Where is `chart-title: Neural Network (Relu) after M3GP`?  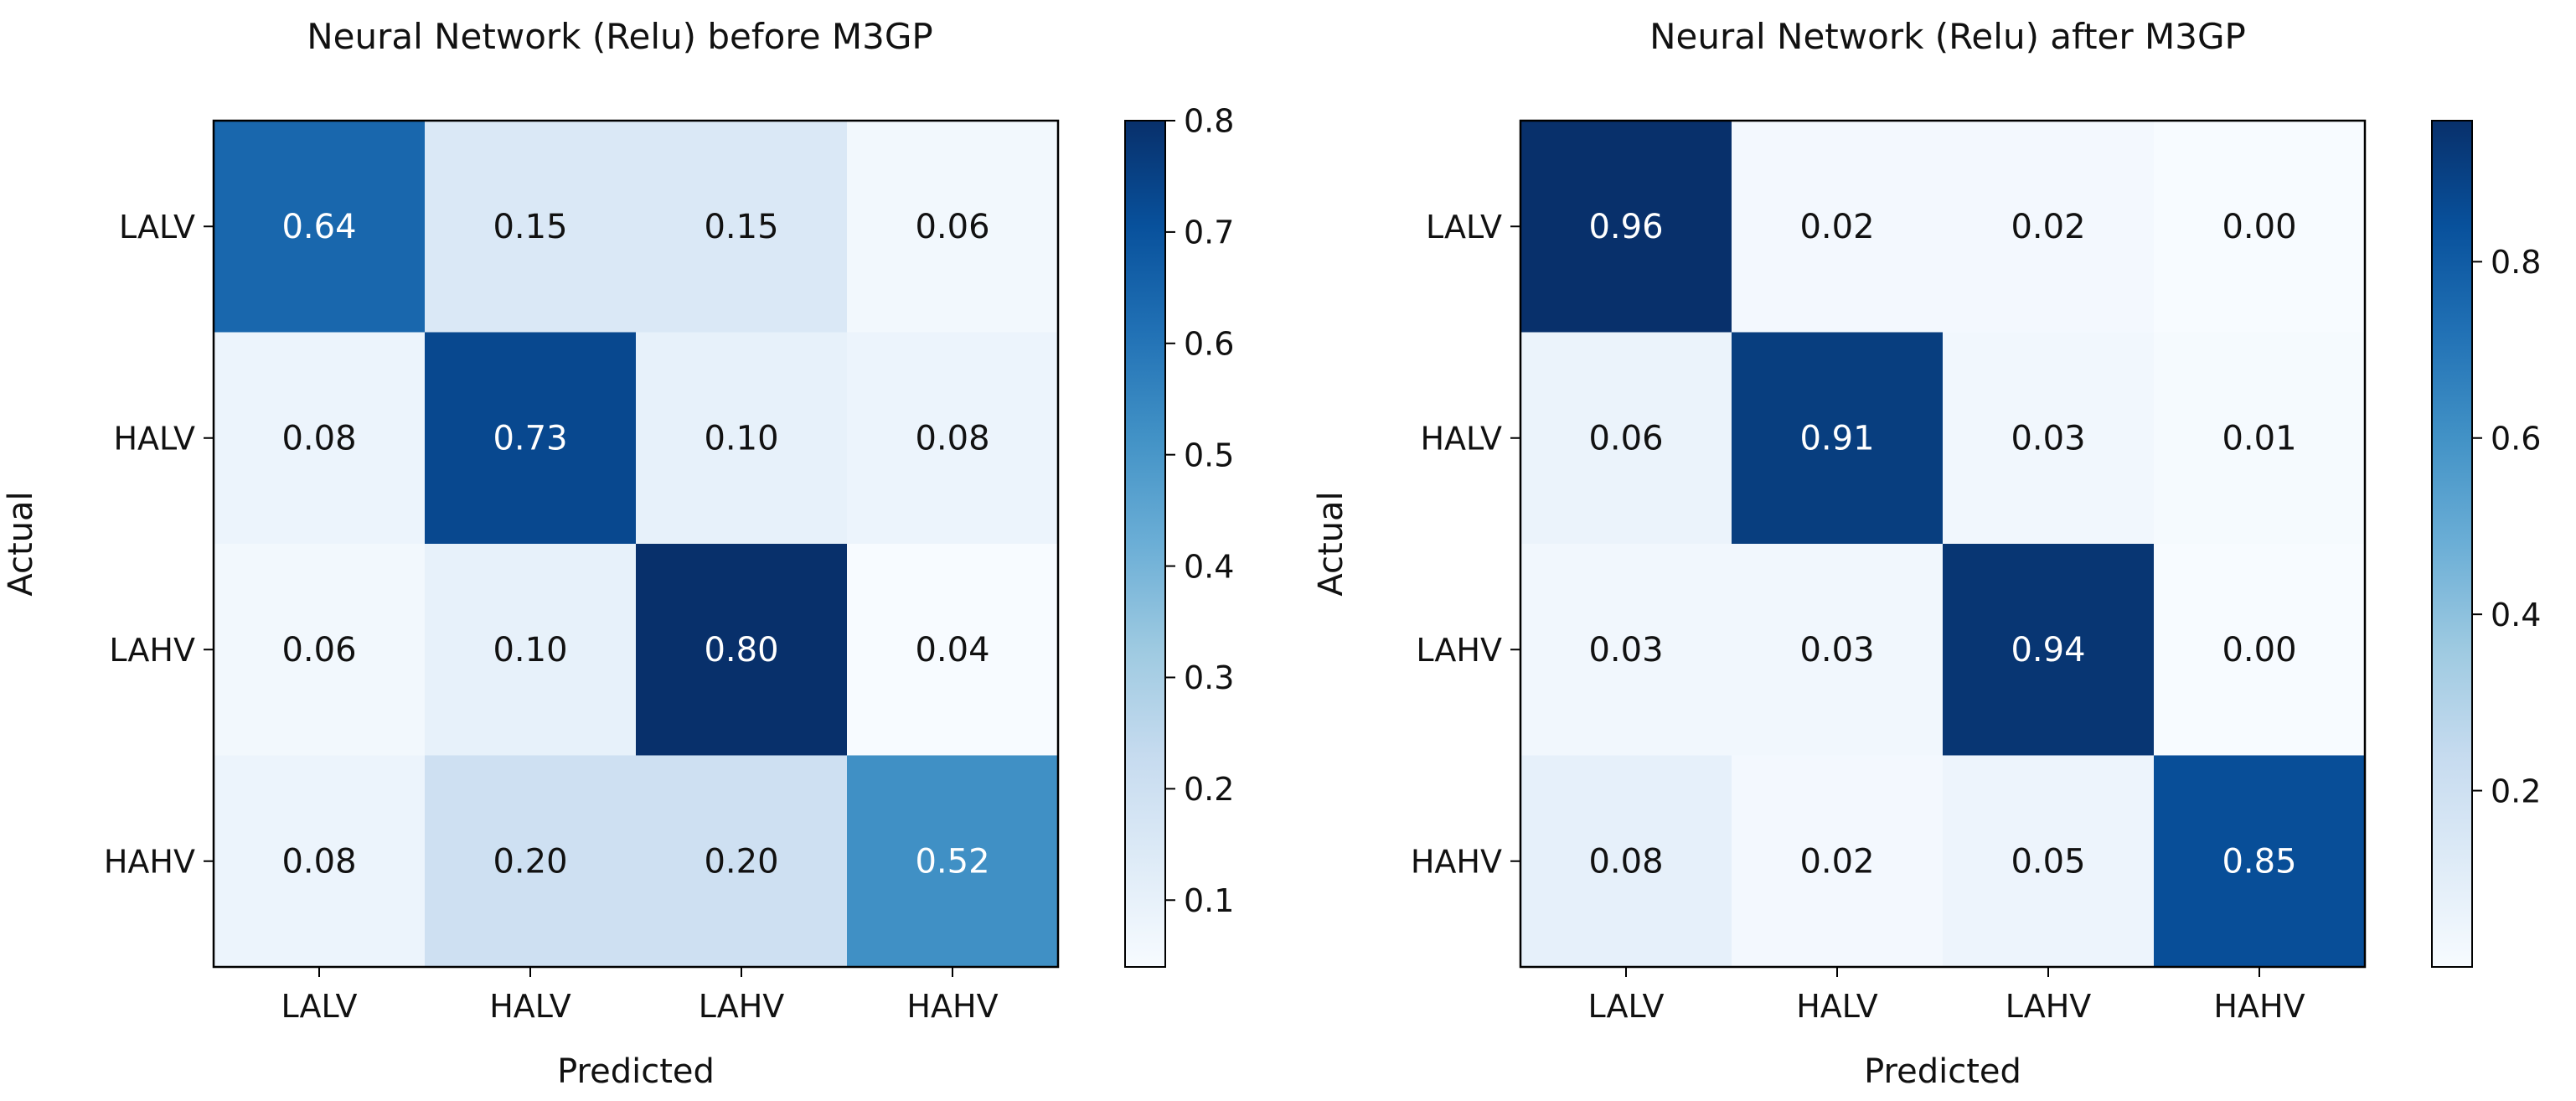 chart-title: Neural Network (Relu) after M3GP is located at coordinates (1947, 37).